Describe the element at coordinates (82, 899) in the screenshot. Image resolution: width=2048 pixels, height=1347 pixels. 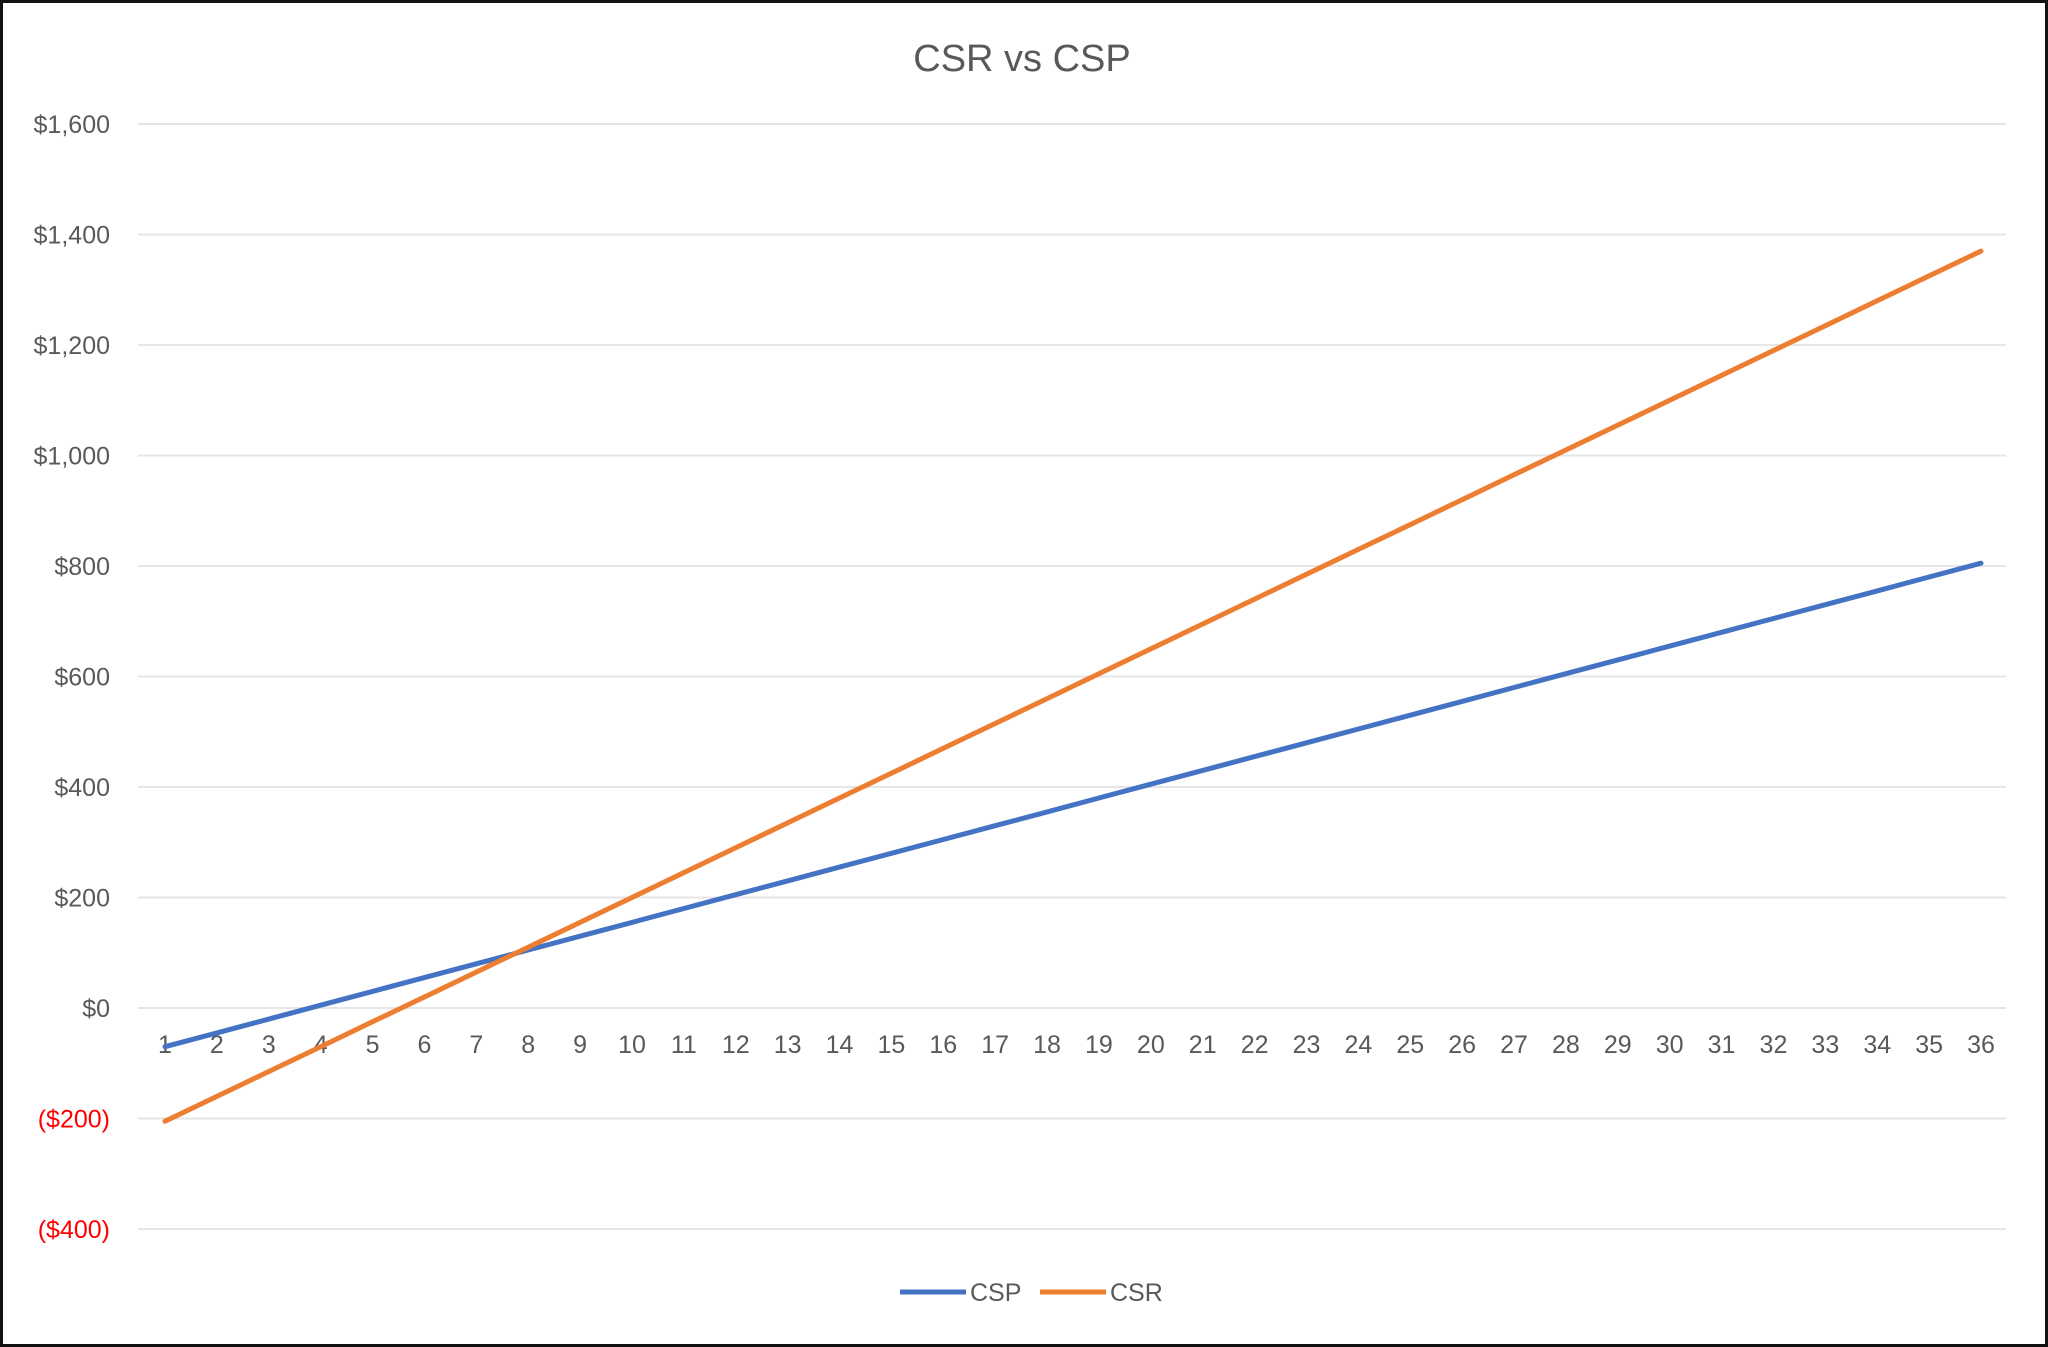
I see `y-tick-label: $200` at that location.